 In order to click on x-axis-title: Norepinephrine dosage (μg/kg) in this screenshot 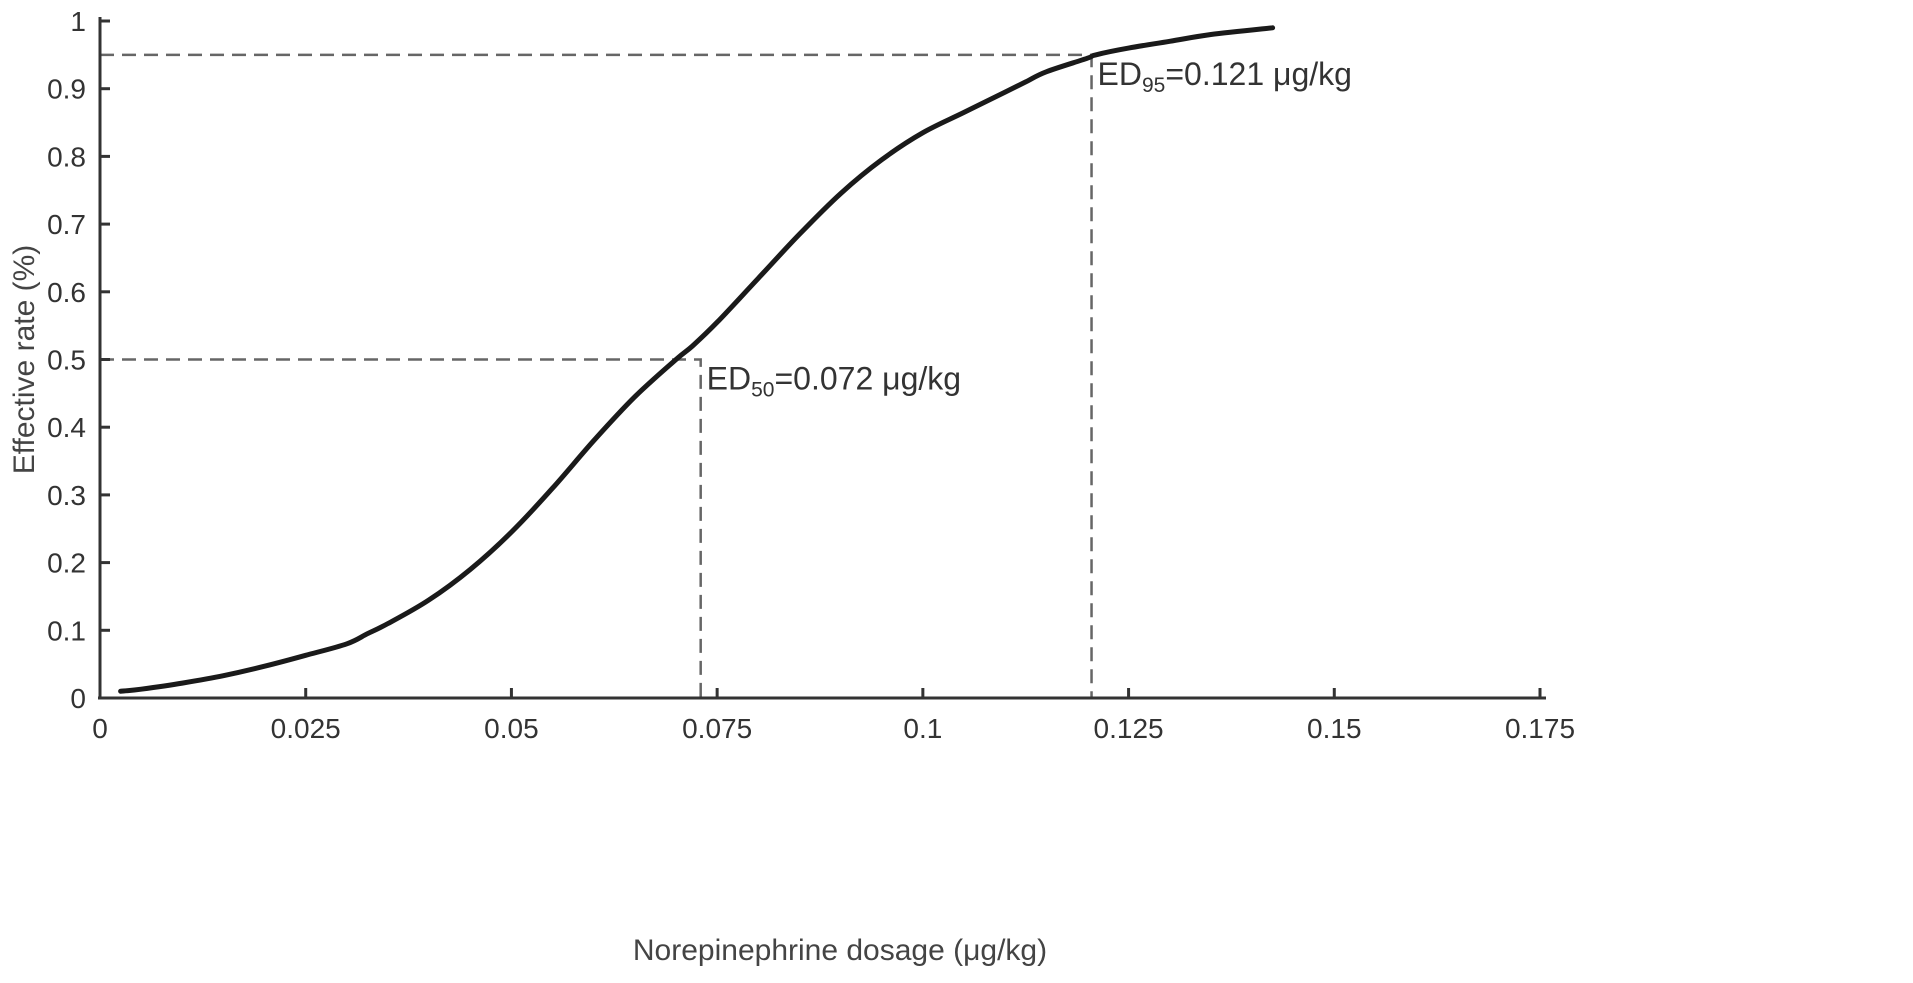, I will do `click(840, 950)`.